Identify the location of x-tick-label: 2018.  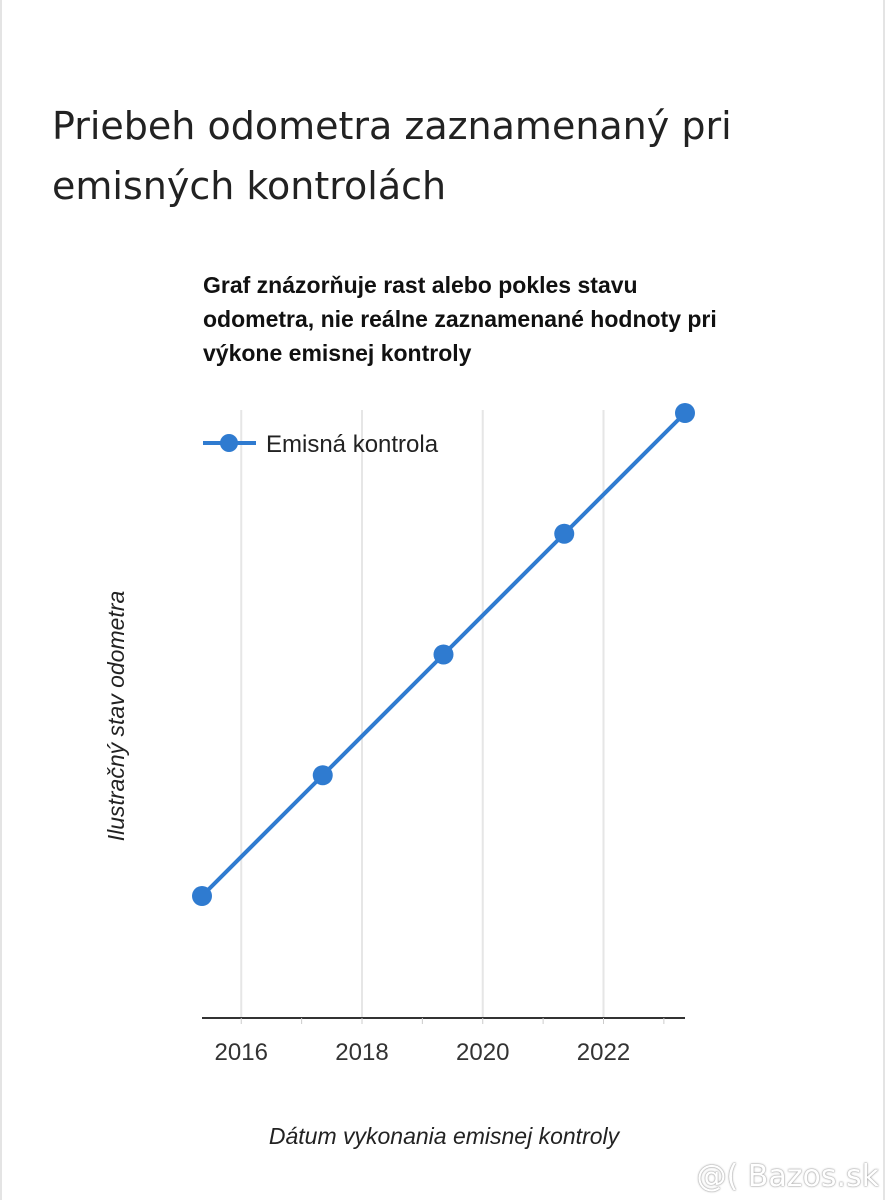
(361, 1052).